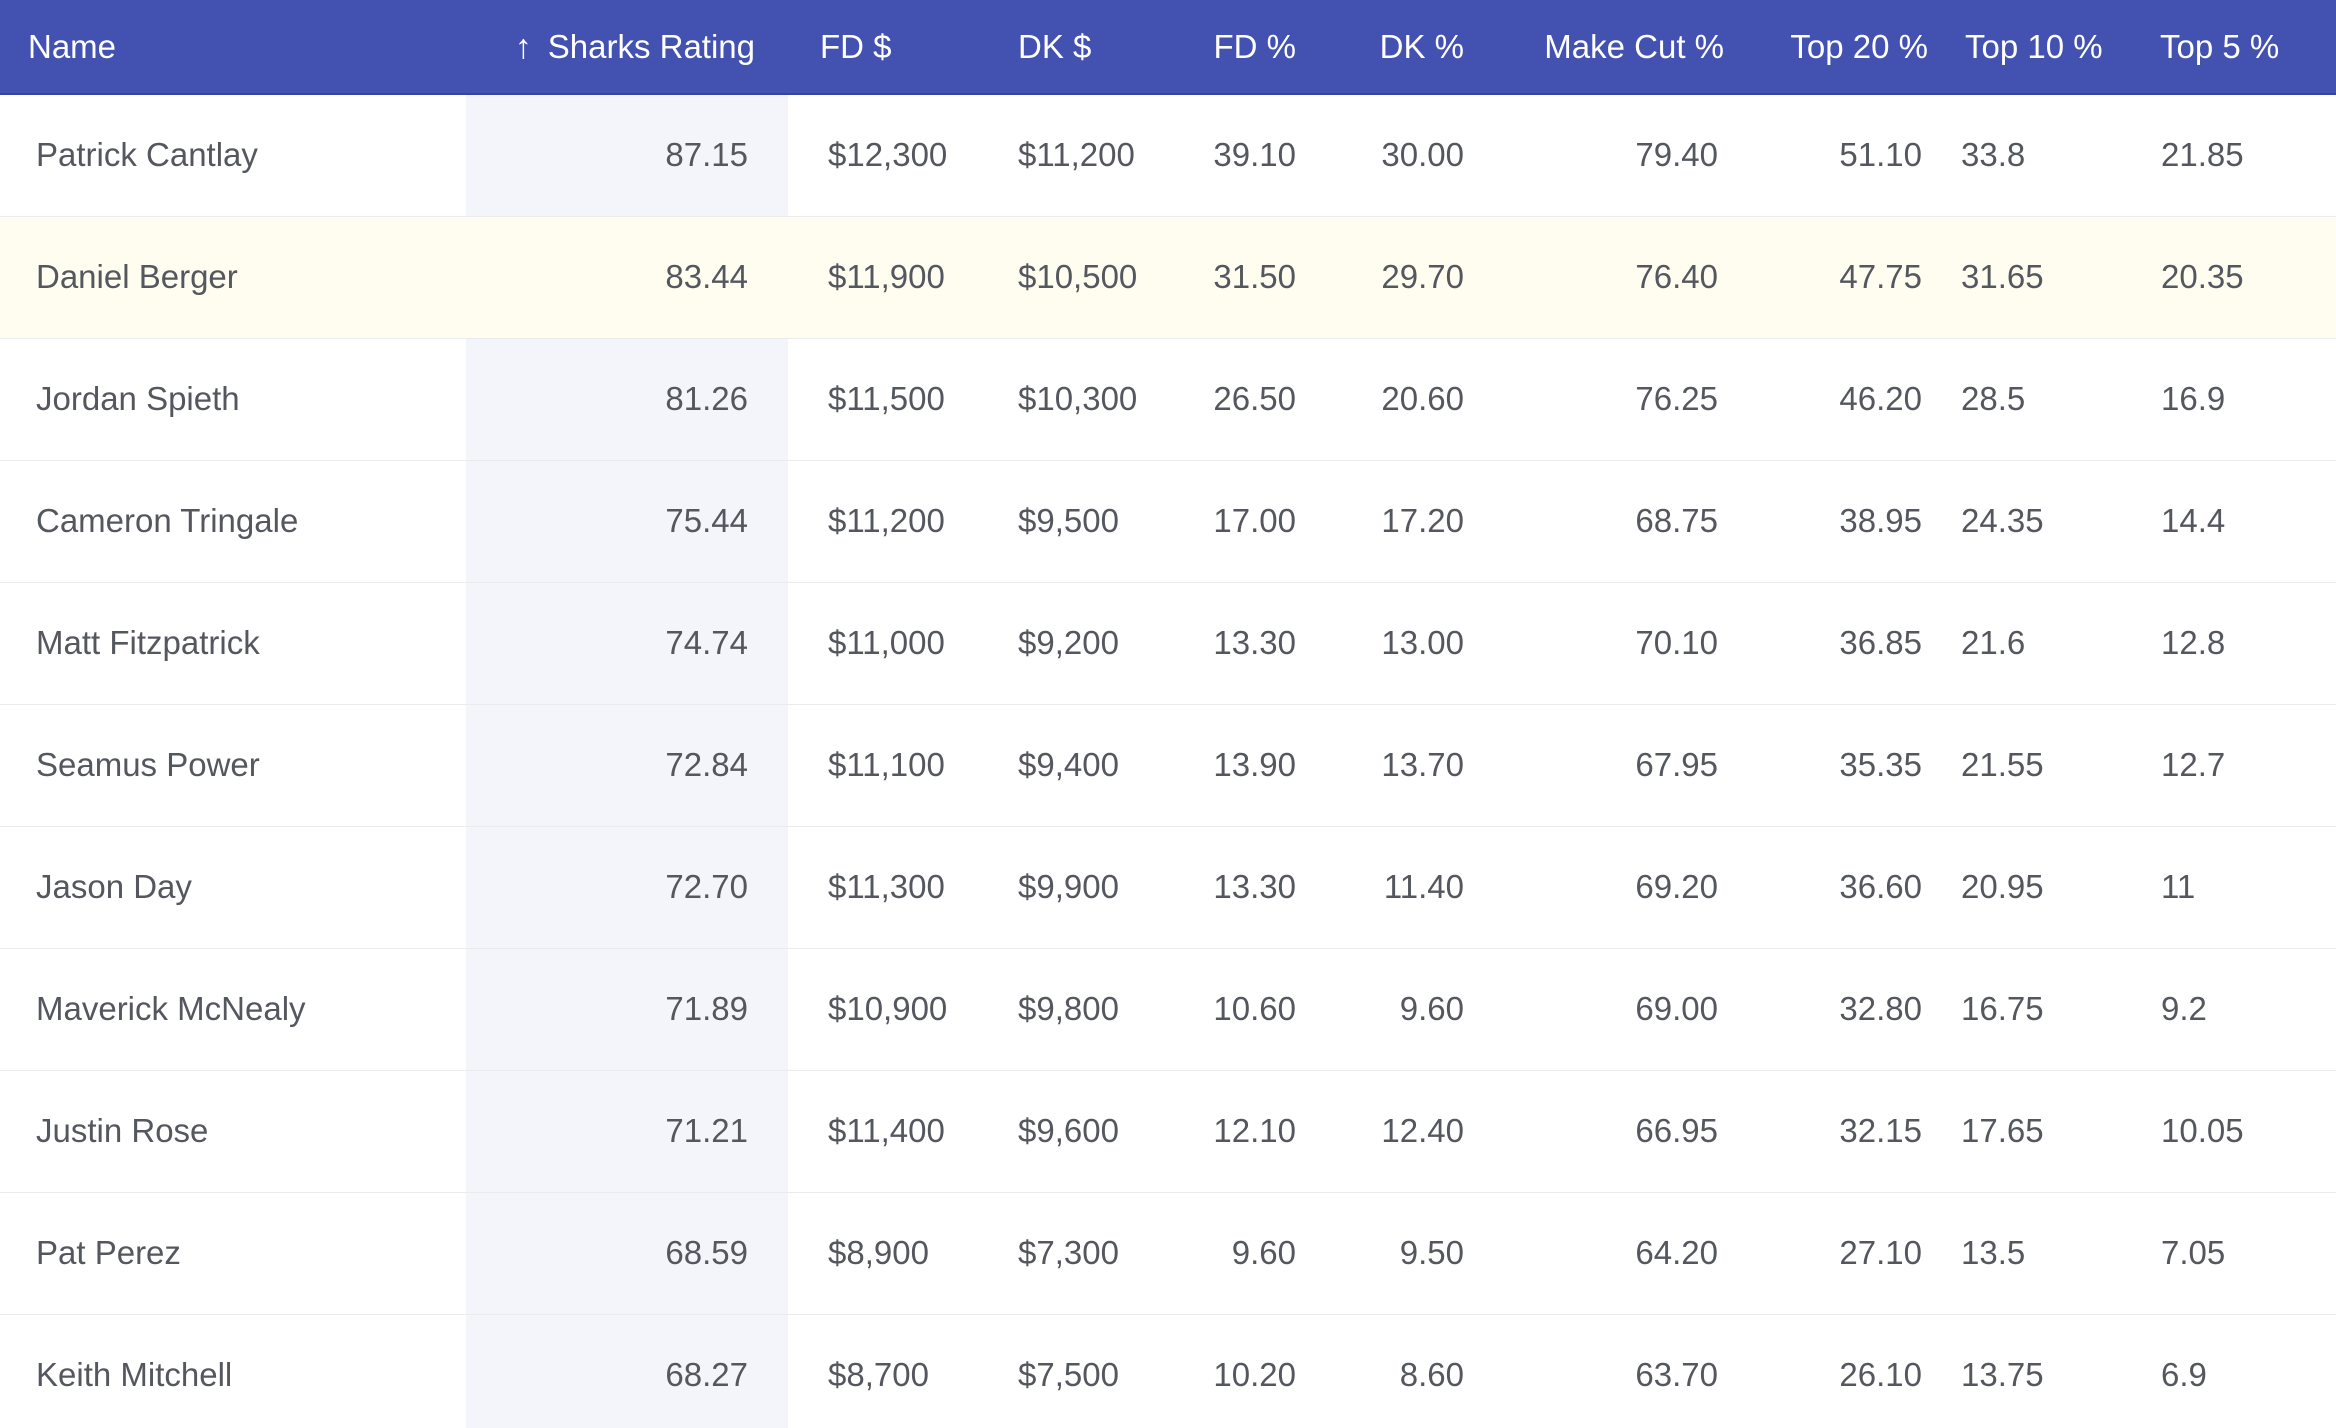 This screenshot has width=2336, height=1428. I want to click on cell-fd-pct: 12.10, so click(1254, 1130).